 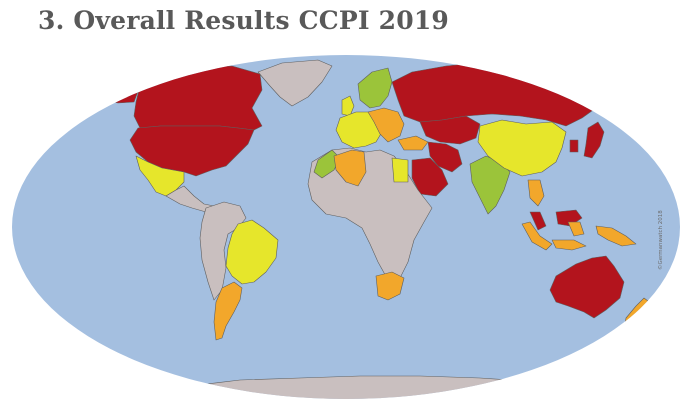 What do you see at coordinates (348, 106) in the screenshot?
I see `region-united-kingdom` at bounding box center [348, 106].